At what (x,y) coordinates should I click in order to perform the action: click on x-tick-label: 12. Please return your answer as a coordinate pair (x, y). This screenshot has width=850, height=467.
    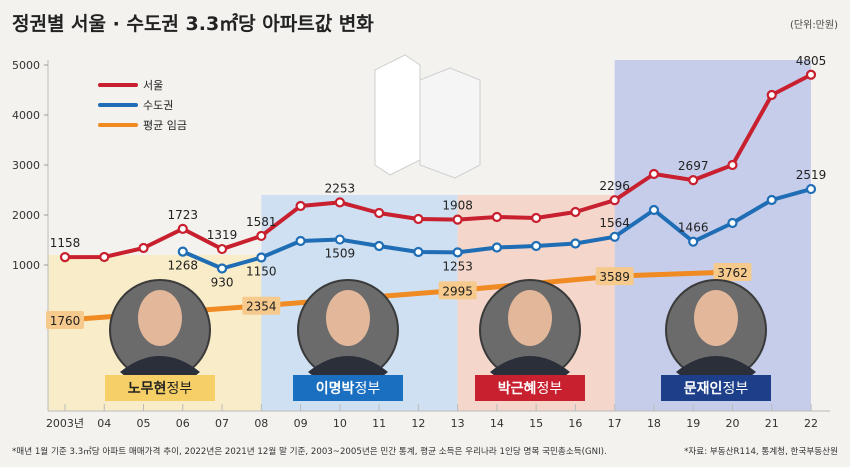
    Looking at the image, I should click on (418, 423).